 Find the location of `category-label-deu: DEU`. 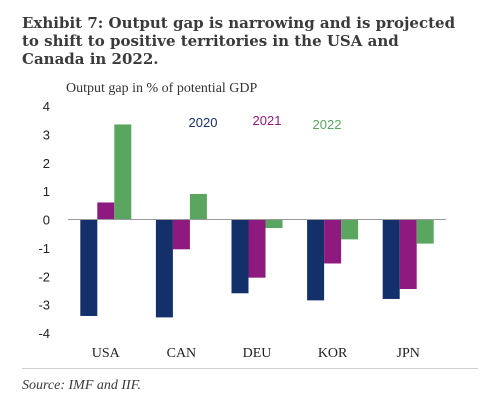

category-label-deu: DEU is located at coordinates (257, 353).